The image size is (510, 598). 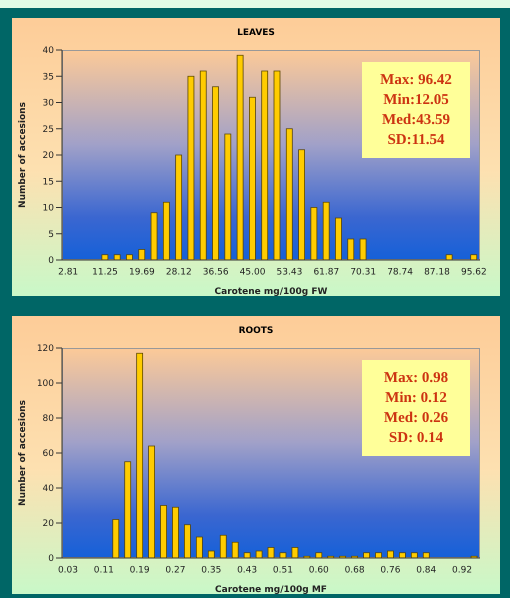 I want to click on x-tick-label: 45.00, so click(x=253, y=272).